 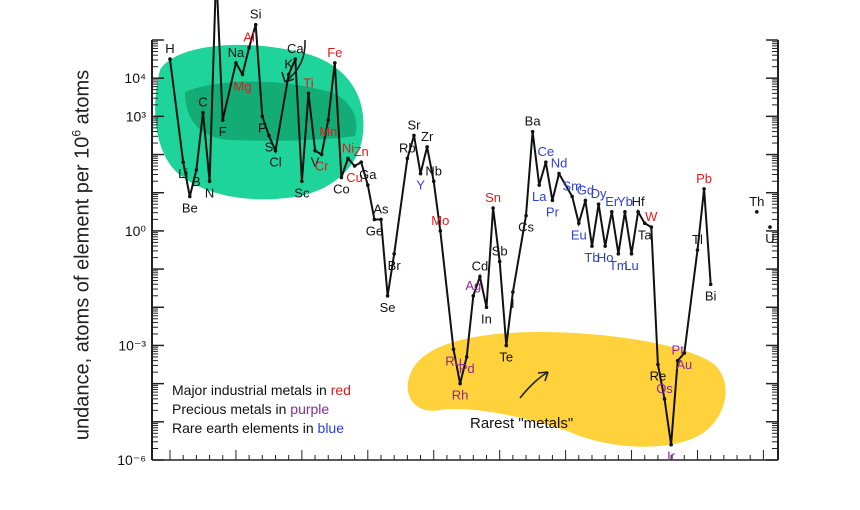 I want to click on element-label-sn: Sn, so click(x=493, y=197).